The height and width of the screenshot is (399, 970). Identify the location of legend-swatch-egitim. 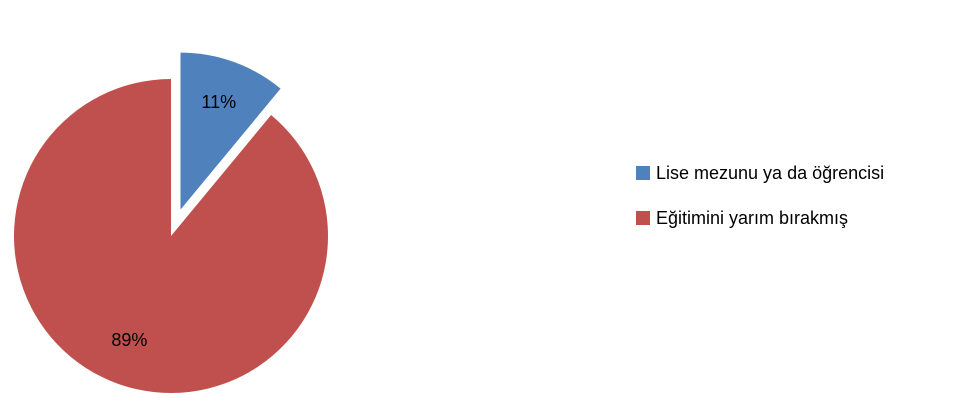
(643, 218).